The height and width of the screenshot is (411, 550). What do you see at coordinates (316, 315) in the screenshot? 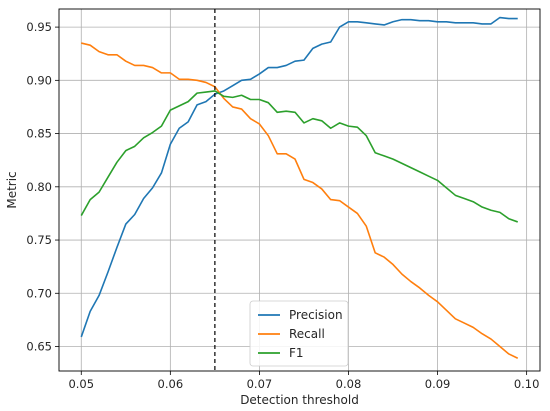
I see `legend-label: Precision` at bounding box center [316, 315].